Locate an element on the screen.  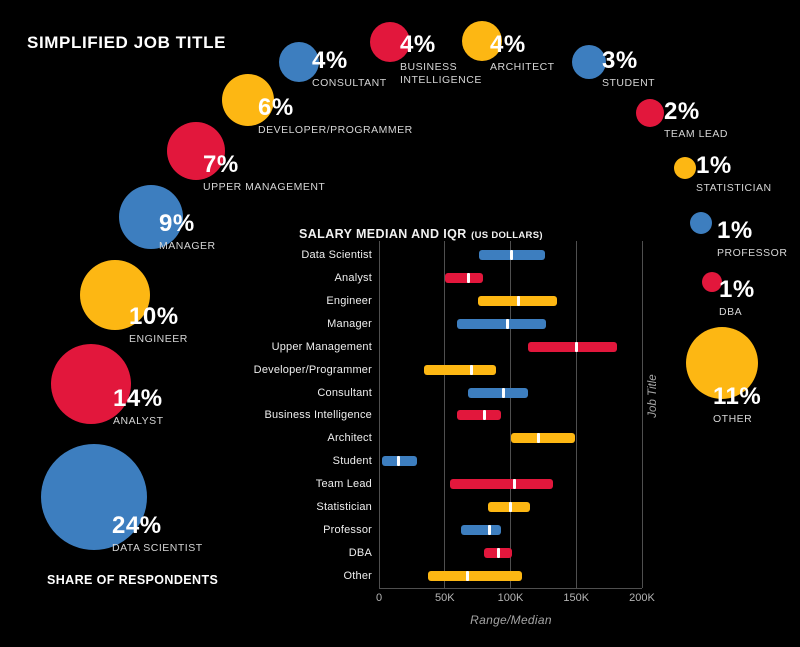
iqr-bar-consultant is located at coordinates (498, 392).